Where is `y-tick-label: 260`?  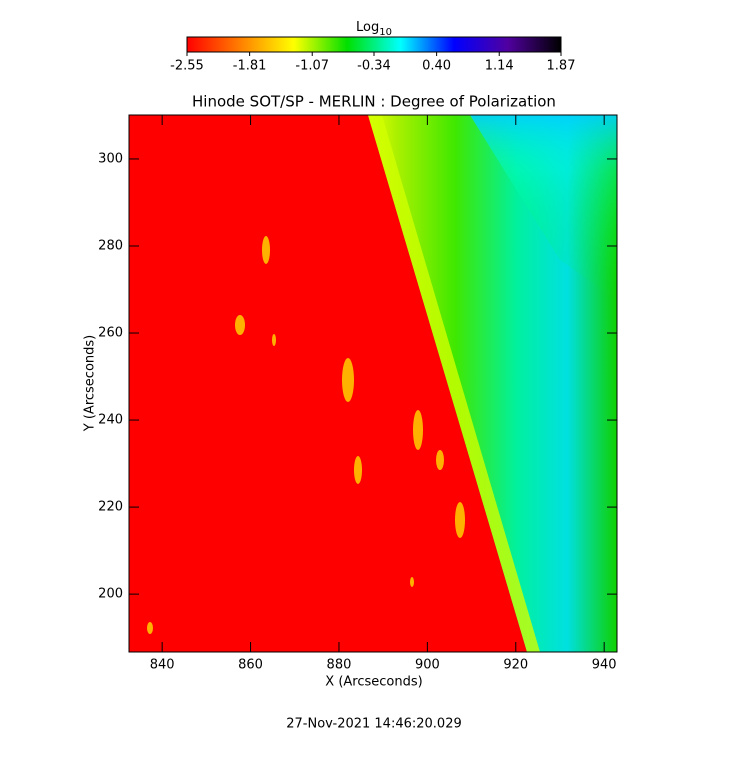
y-tick-label: 260 is located at coordinates (110, 333).